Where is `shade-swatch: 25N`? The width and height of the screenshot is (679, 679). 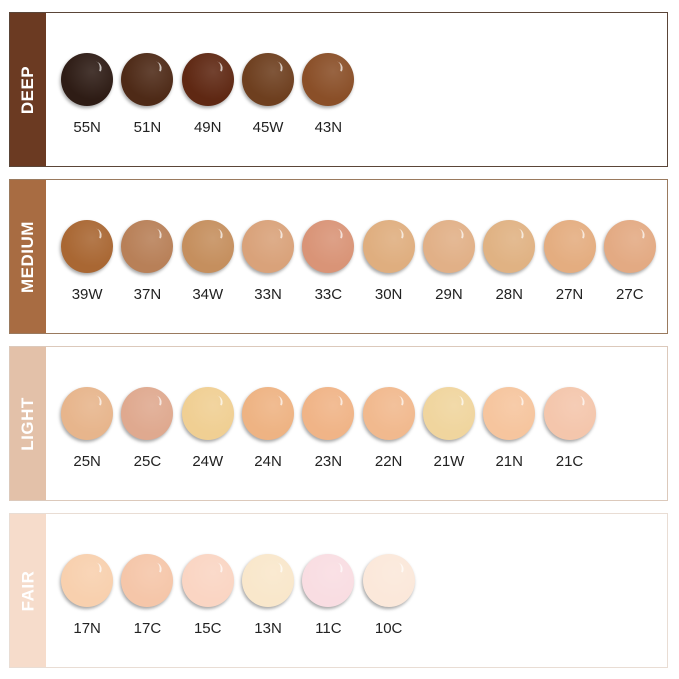
shade-swatch: 25N is located at coordinates (87, 428).